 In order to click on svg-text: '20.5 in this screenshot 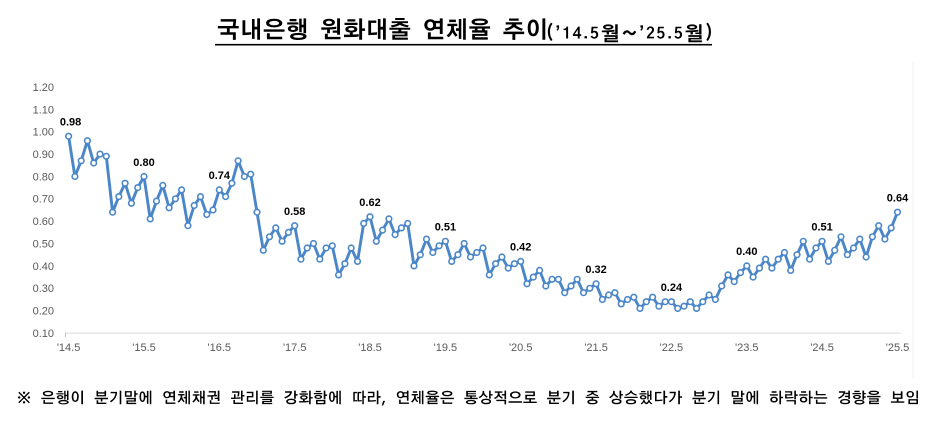, I will do `click(521, 348)`.